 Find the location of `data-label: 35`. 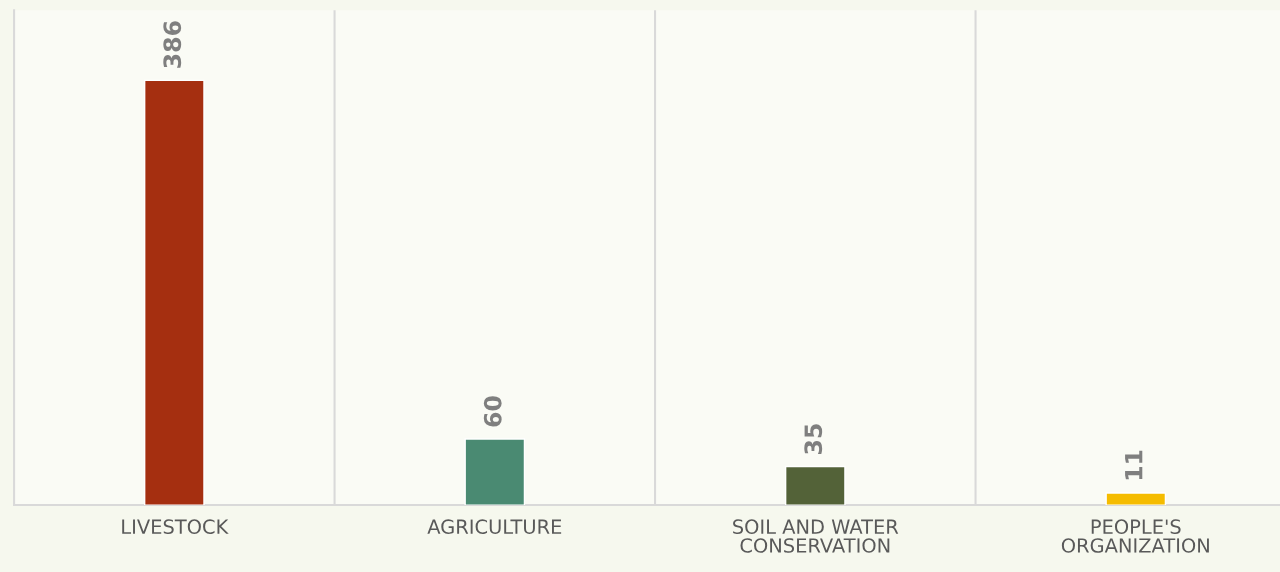

data-label: 35 is located at coordinates (813, 439).